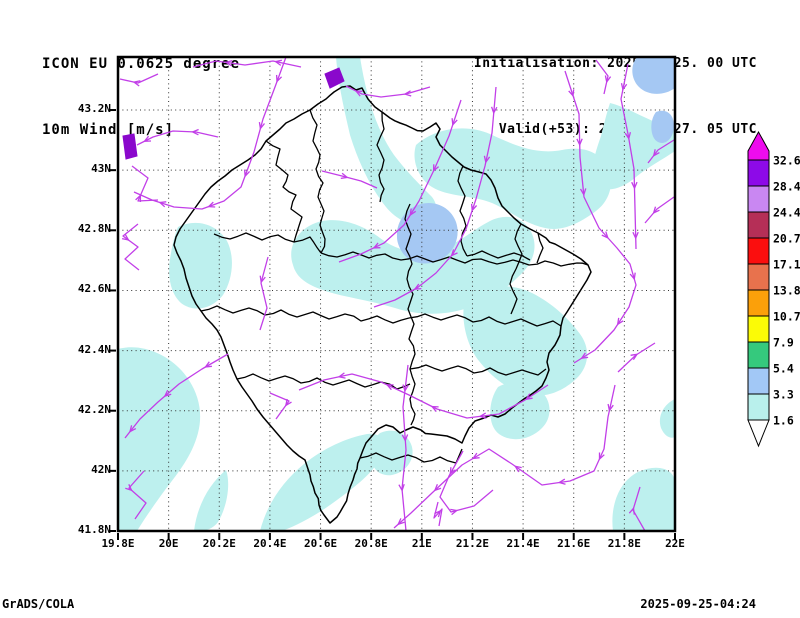  I want to click on colorbar-label: 20.7, so click(786, 239).